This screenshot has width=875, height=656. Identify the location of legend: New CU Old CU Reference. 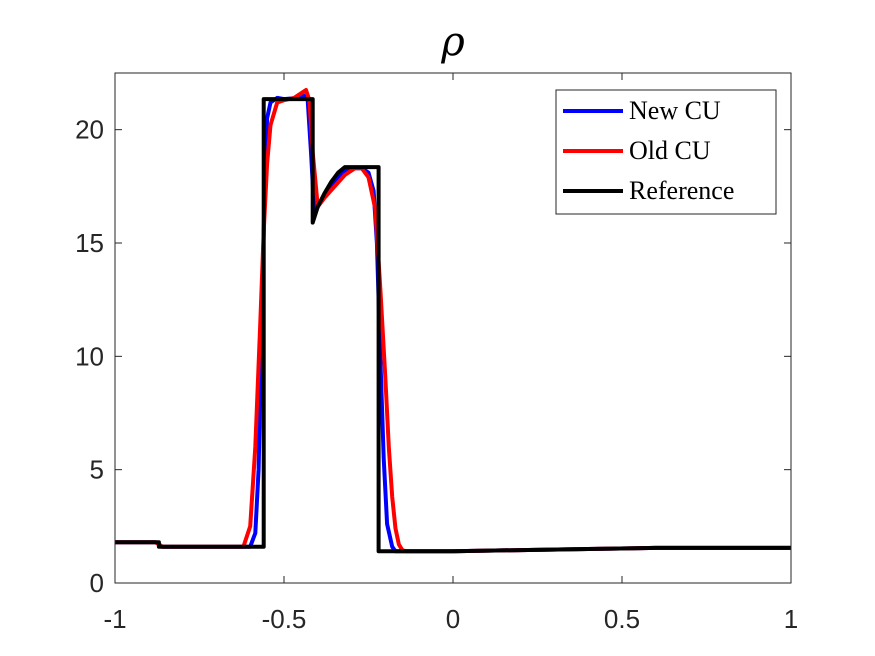
(666, 152).